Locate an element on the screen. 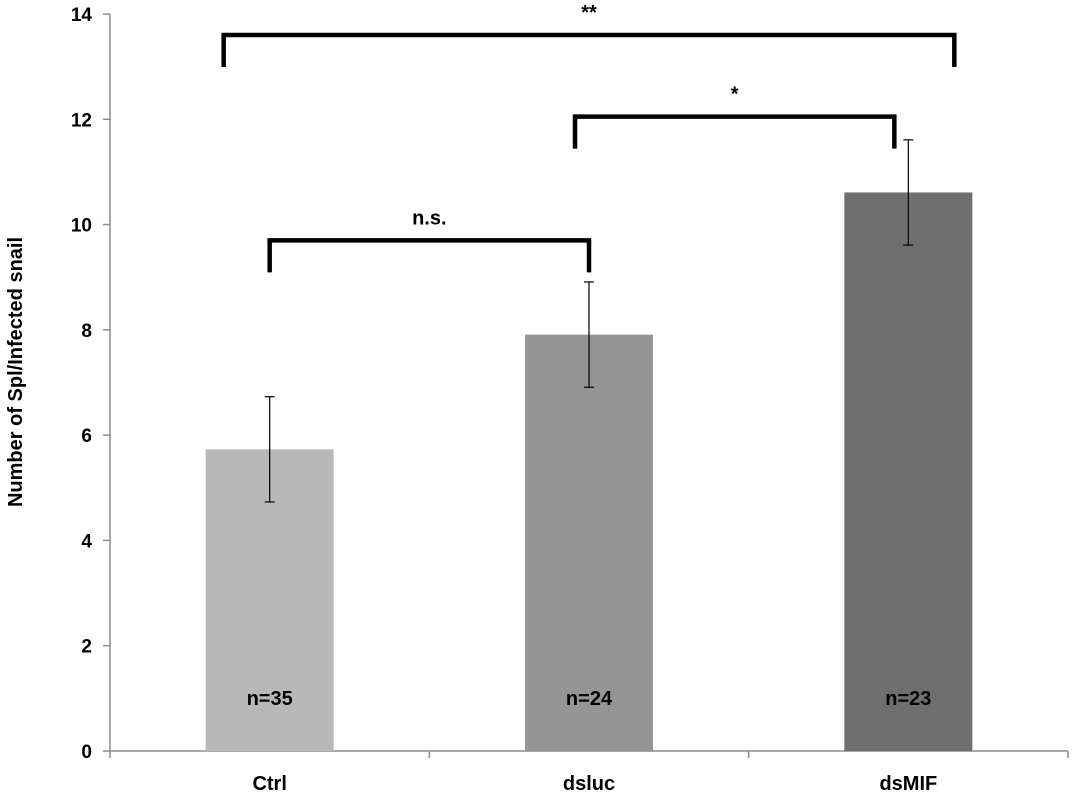  y-tick-label: 6 is located at coordinates (86, 436).